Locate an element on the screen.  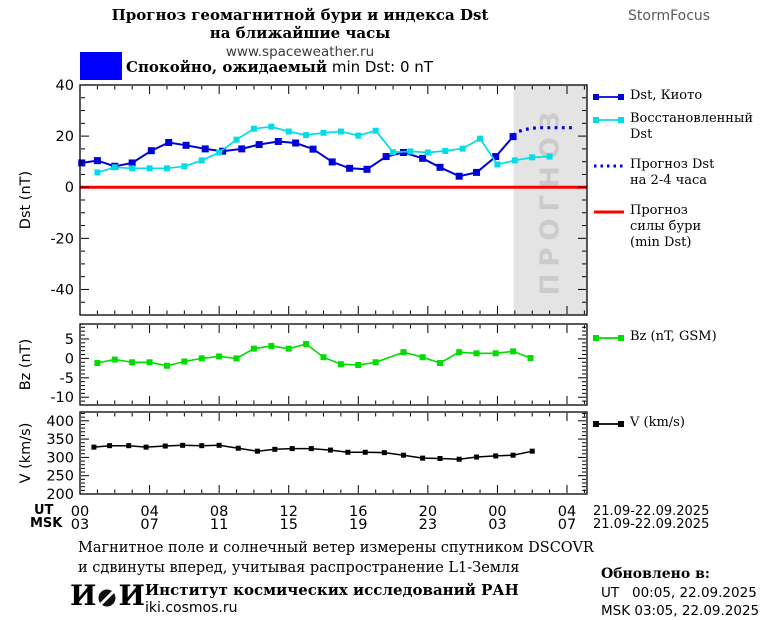
msk-row-label: MSK is located at coordinates (46, 523).